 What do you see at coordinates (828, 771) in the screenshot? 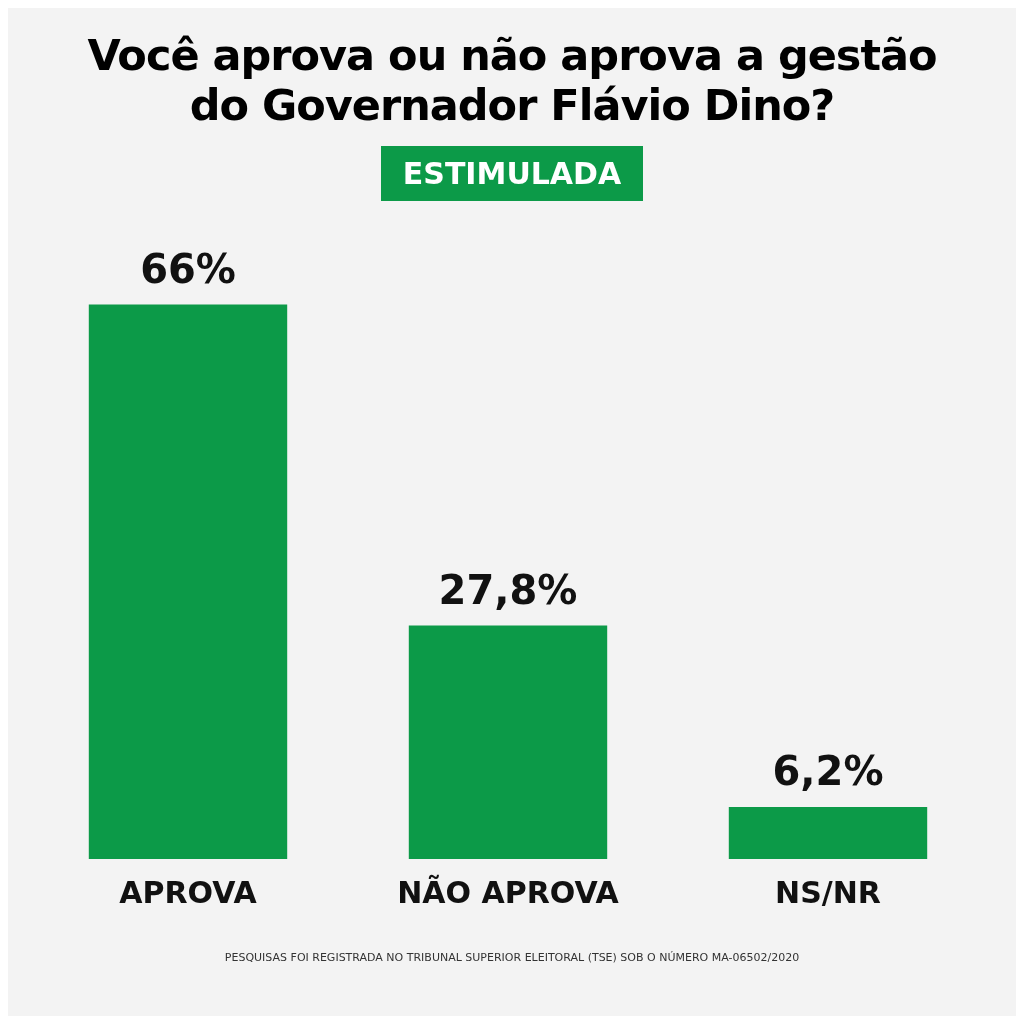
I see `data-label: 6,2%` at bounding box center [828, 771].